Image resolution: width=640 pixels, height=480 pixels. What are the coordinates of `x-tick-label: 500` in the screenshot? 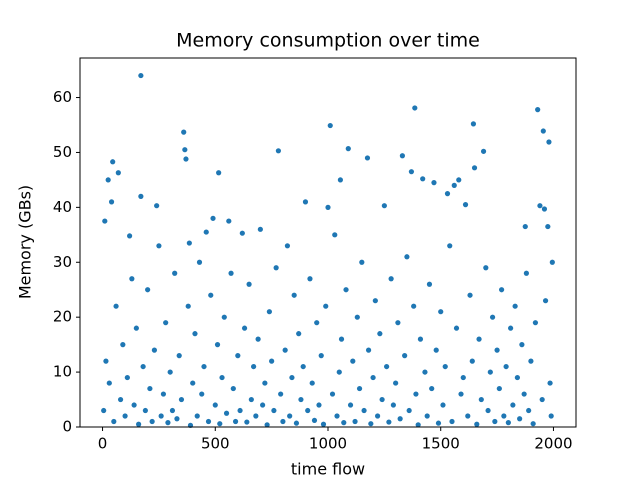 It's located at (215, 444).